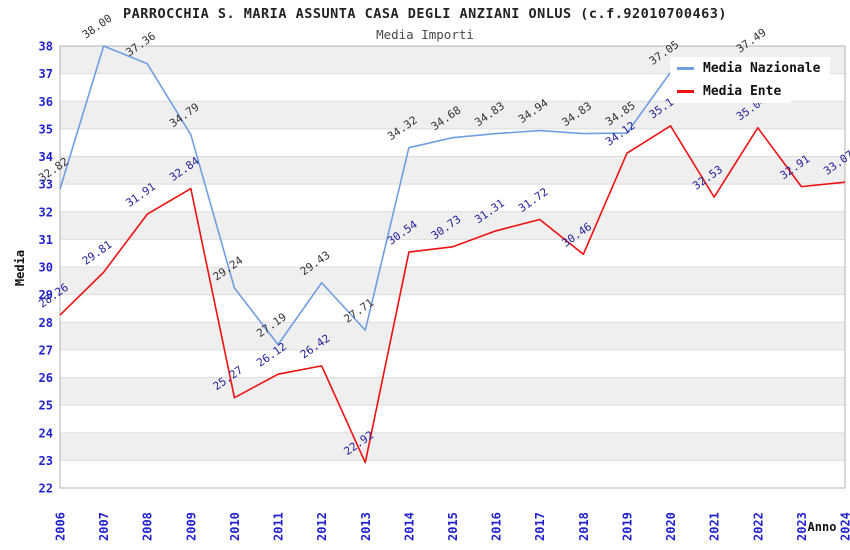 Image resolution: width=850 pixels, height=550 pixels. What do you see at coordinates (46, 433) in the screenshot?
I see `y-tick-label: 24` at bounding box center [46, 433].